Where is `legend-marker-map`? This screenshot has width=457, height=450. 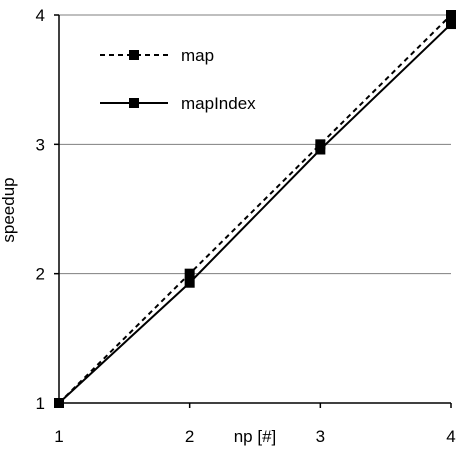
legend-marker-map is located at coordinates (134, 55).